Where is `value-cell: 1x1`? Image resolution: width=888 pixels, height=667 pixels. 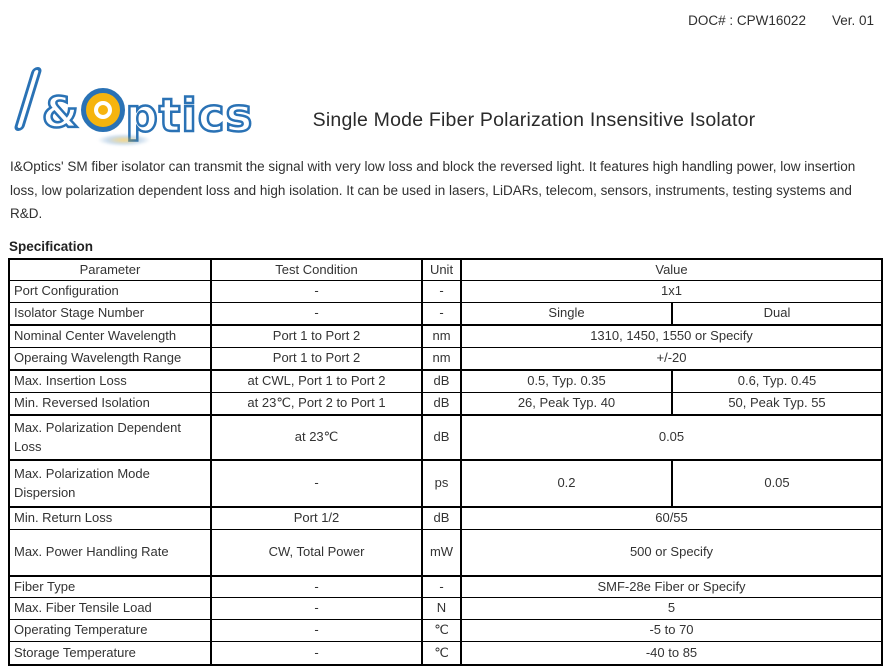 value-cell: 1x1 is located at coordinates (671, 292).